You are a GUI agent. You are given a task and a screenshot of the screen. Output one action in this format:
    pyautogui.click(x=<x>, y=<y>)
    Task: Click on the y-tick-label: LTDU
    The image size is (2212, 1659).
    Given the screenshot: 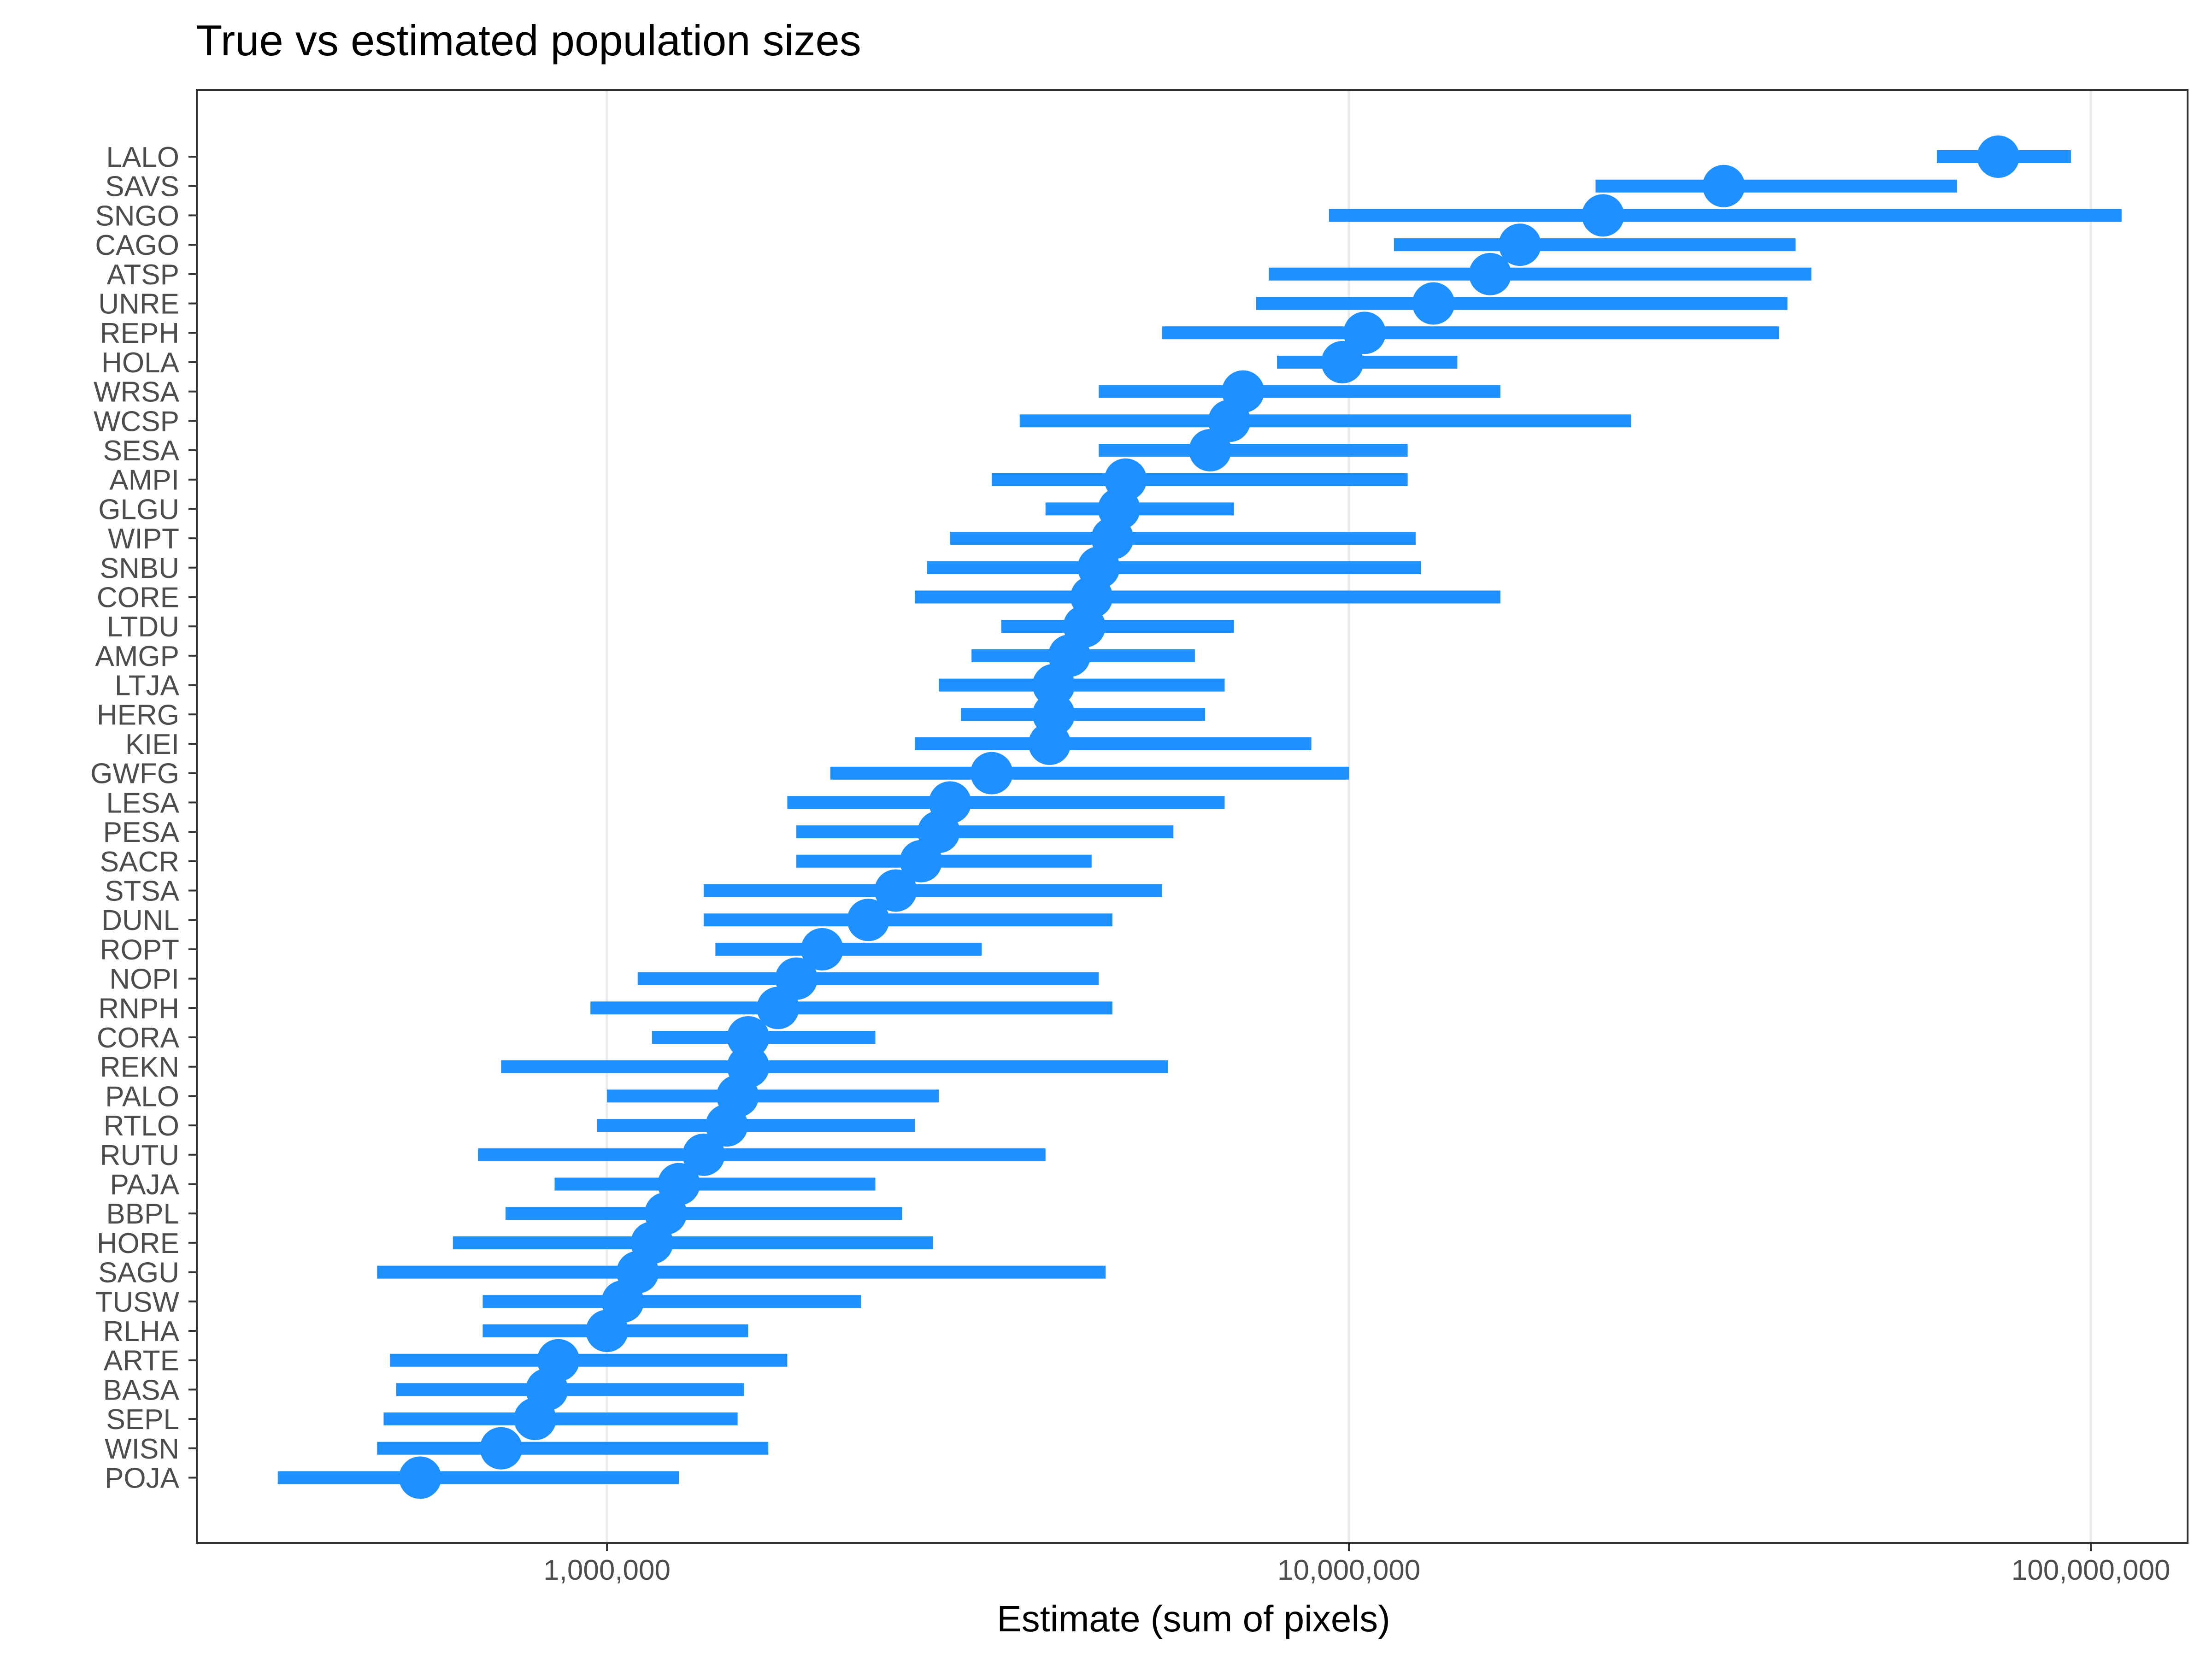 What is the action you would take?
    pyautogui.click(x=143, y=627)
    